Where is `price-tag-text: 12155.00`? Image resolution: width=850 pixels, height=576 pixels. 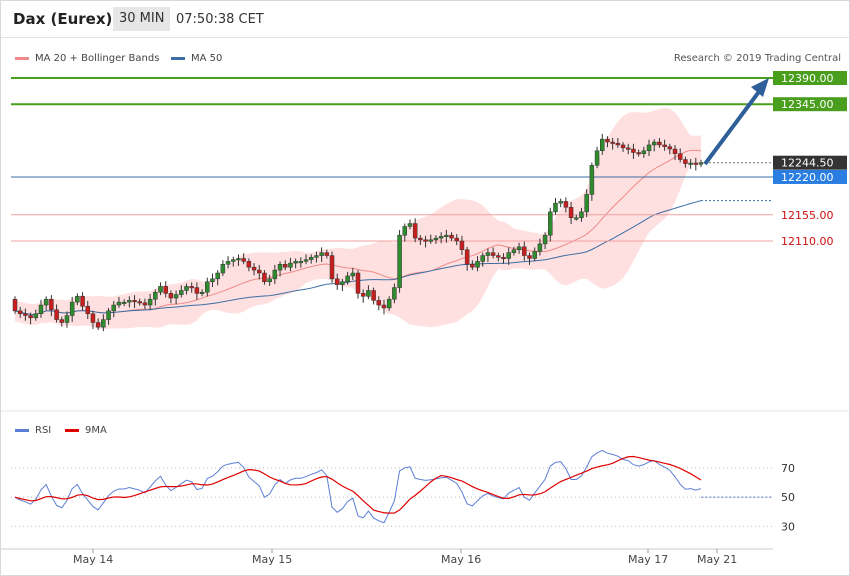
price-tag-text: 12155.00 is located at coordinates (807, 215).